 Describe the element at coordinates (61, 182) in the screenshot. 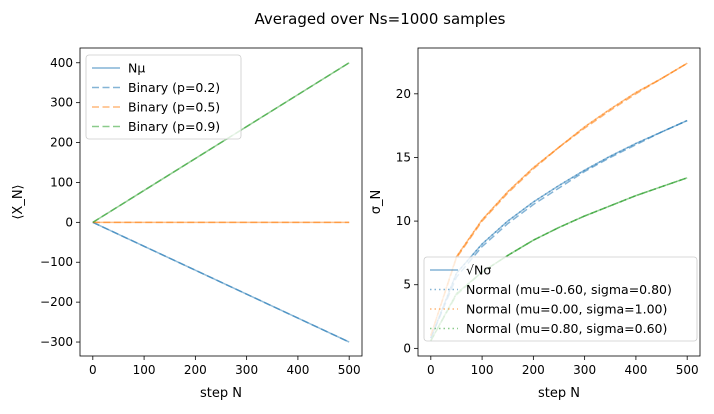

I see `left-ytick-label-4: 100` at that location.